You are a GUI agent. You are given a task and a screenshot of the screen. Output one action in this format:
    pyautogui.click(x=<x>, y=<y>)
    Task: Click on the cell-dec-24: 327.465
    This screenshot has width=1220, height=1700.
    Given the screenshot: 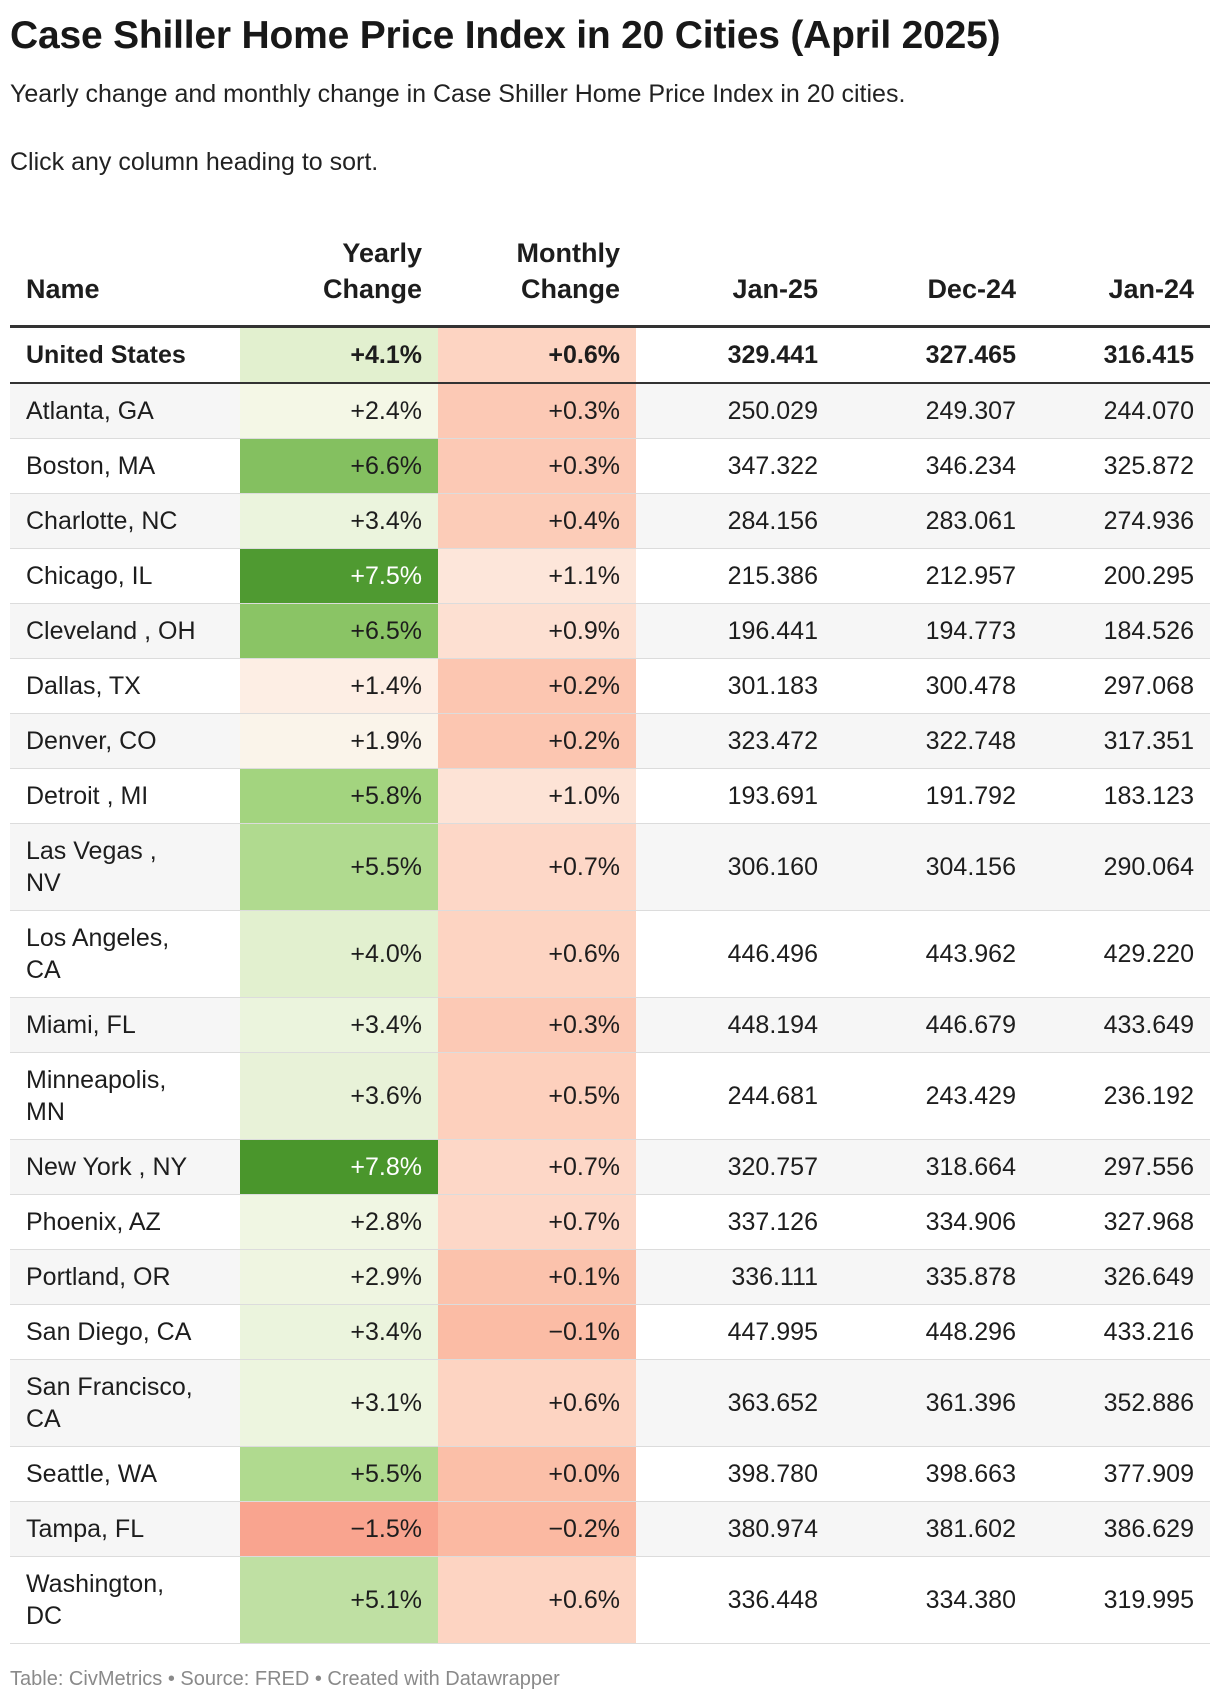 What is the action you would take?
    pyautogui.click(x=933, y=355)
    